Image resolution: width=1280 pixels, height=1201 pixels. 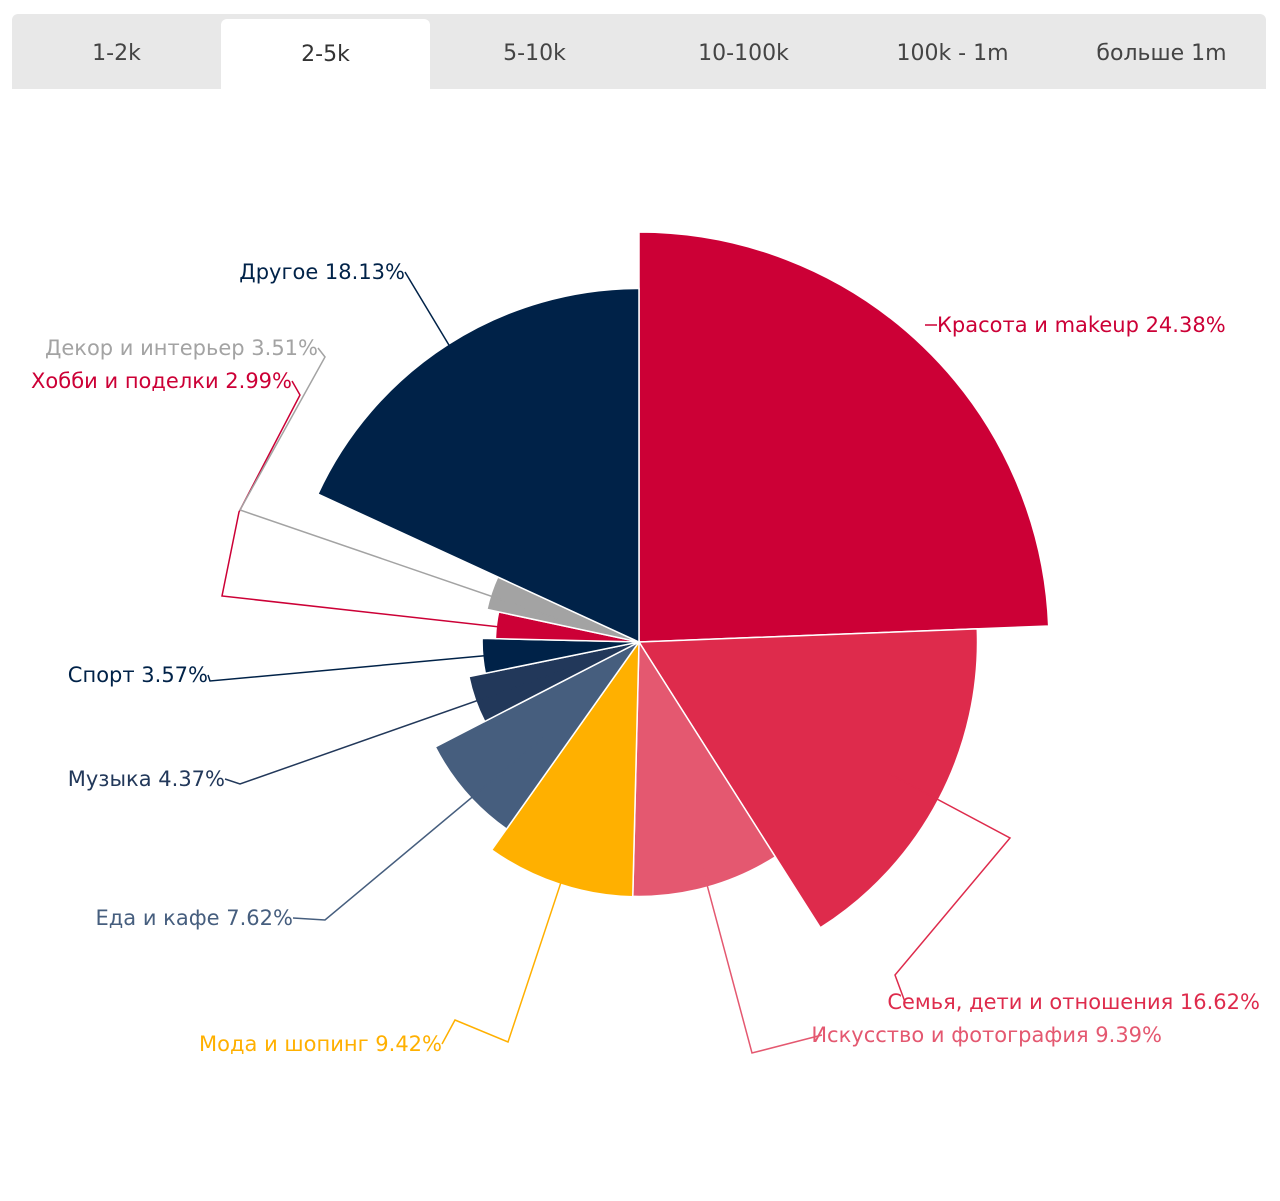 What do you see at coordinates (322, 272) in the screenshot?
I see `slice-label: Другое 18.13%` at bounding box center [322, 272].